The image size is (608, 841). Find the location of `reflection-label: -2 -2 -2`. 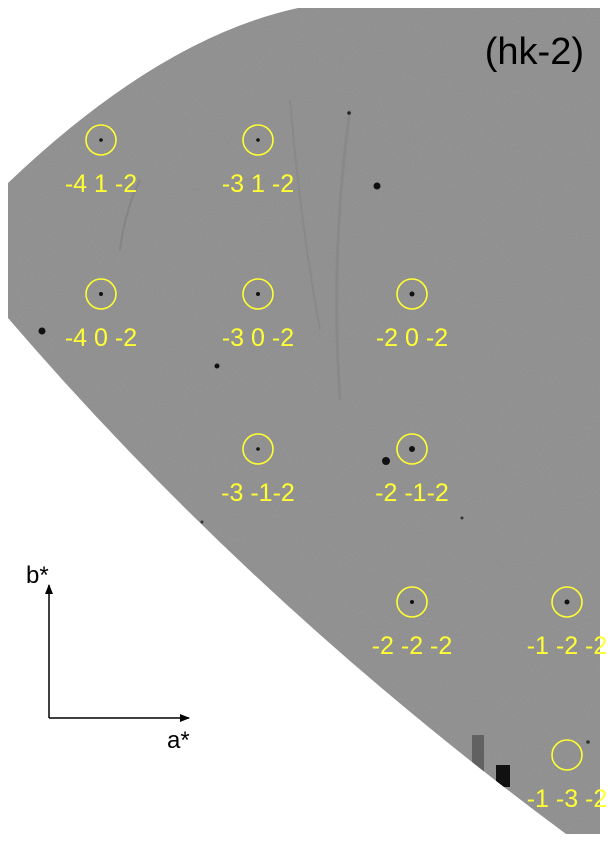

reflection-label: -2 -2 -2 is located at coordinates (412, 646).